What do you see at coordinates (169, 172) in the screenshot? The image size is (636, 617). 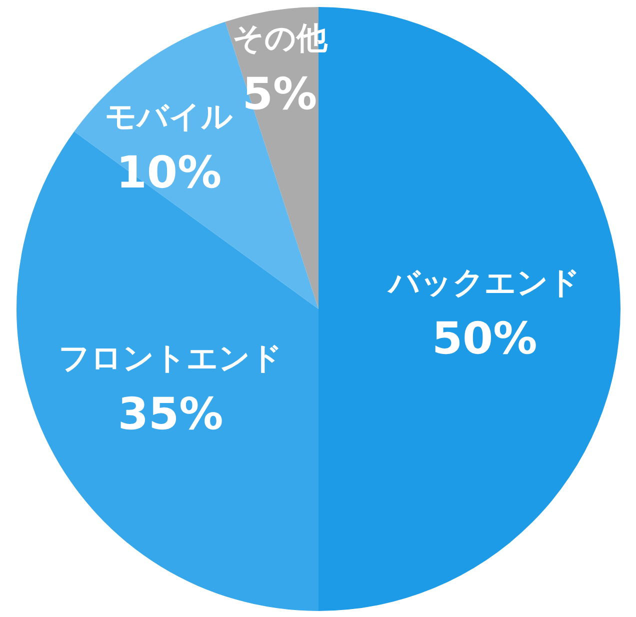 I see `data-label: 10%` at bounding box center [169, 172].